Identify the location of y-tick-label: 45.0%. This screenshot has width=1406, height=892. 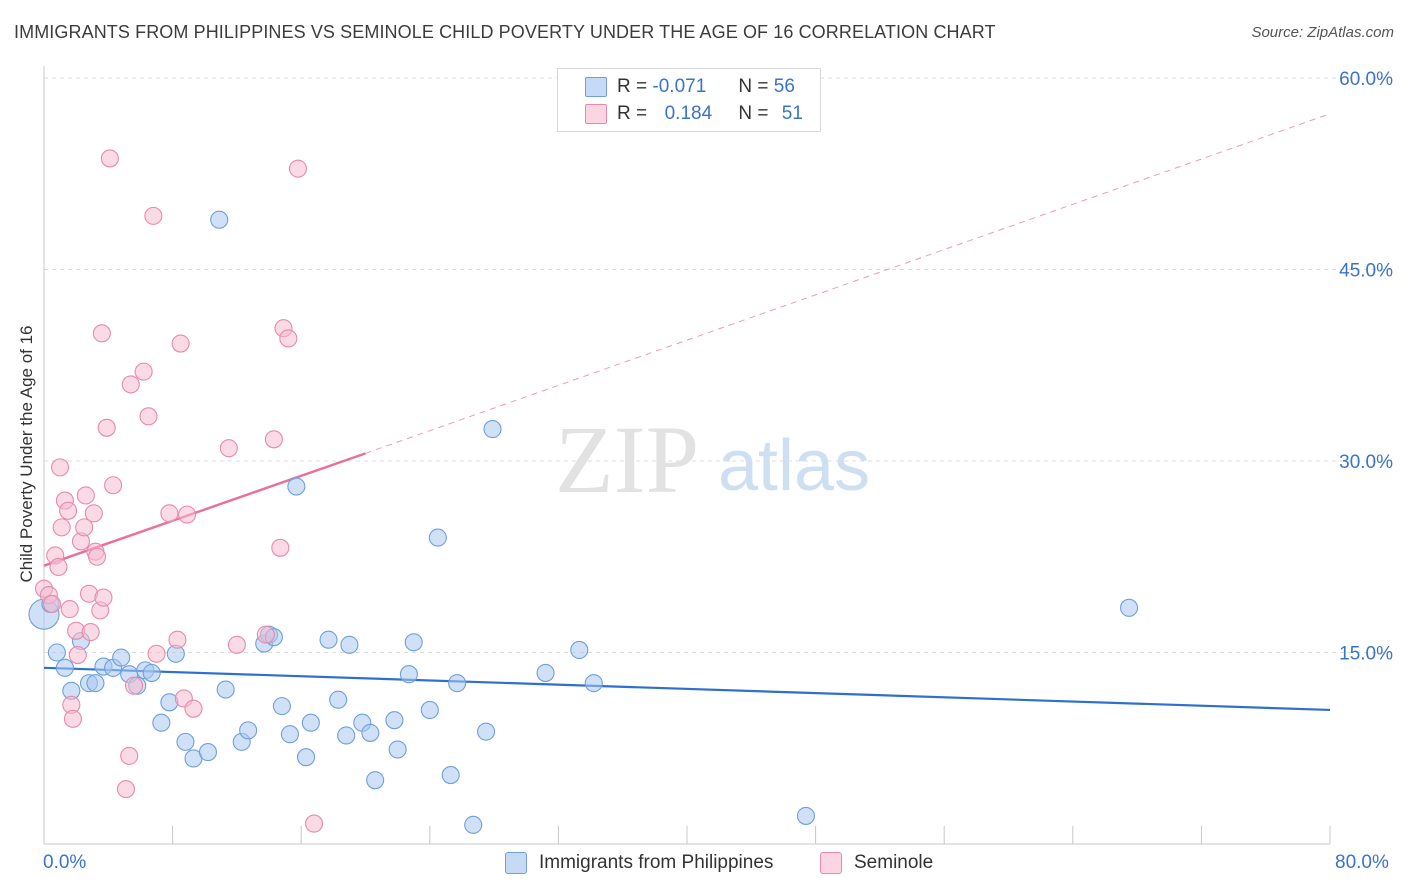
(1366, 271).